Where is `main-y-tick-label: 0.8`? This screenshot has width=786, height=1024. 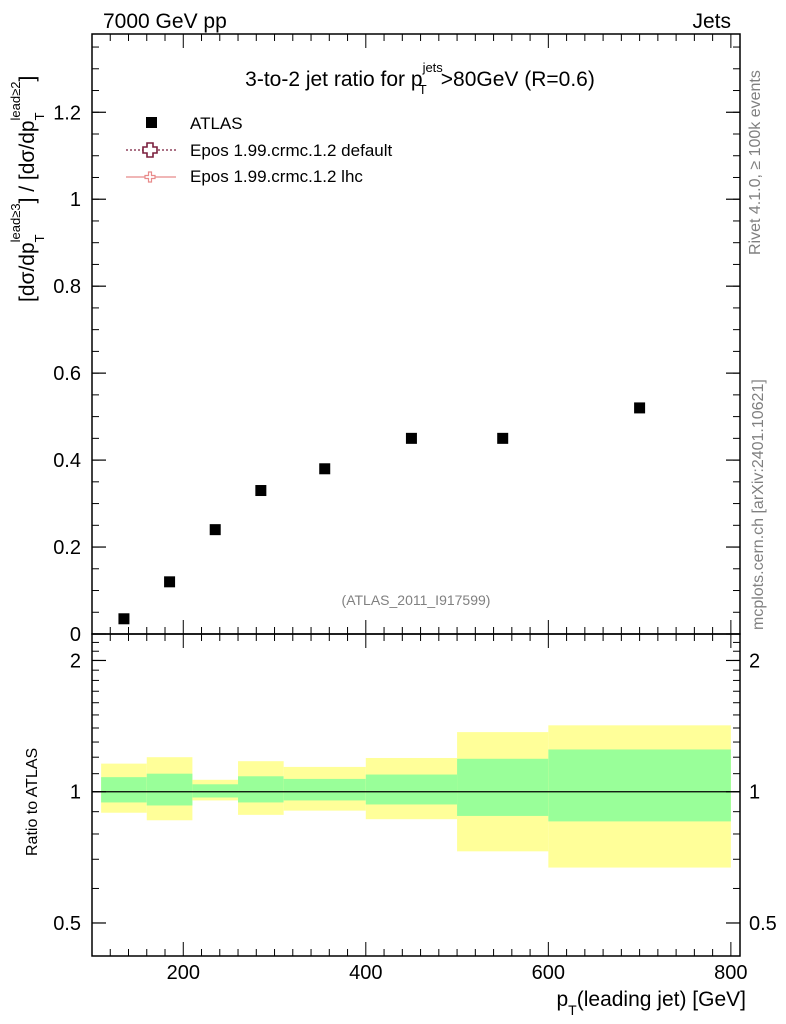
main-y-tick-label: 0.8 is located at coordinates (67, 287).